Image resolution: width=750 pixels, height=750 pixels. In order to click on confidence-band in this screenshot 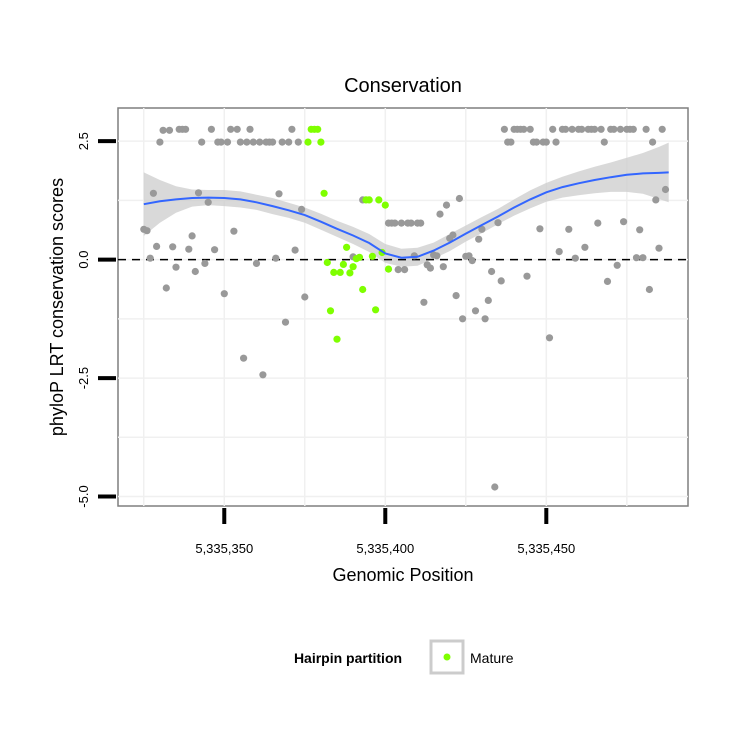, I will do `click(406, 204)`.